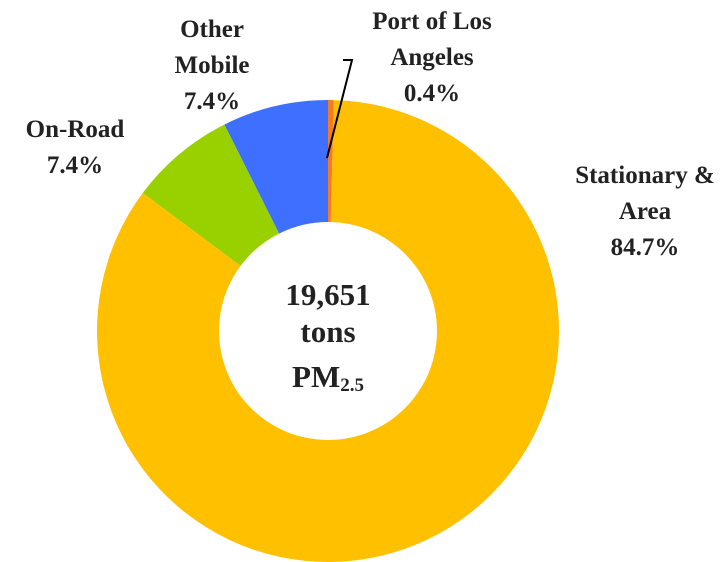 The image size is (722, 562). Describe the element at coordinates (432, 39) in the screenshot. I see `category-name: Port of Los Angeles` at that location.